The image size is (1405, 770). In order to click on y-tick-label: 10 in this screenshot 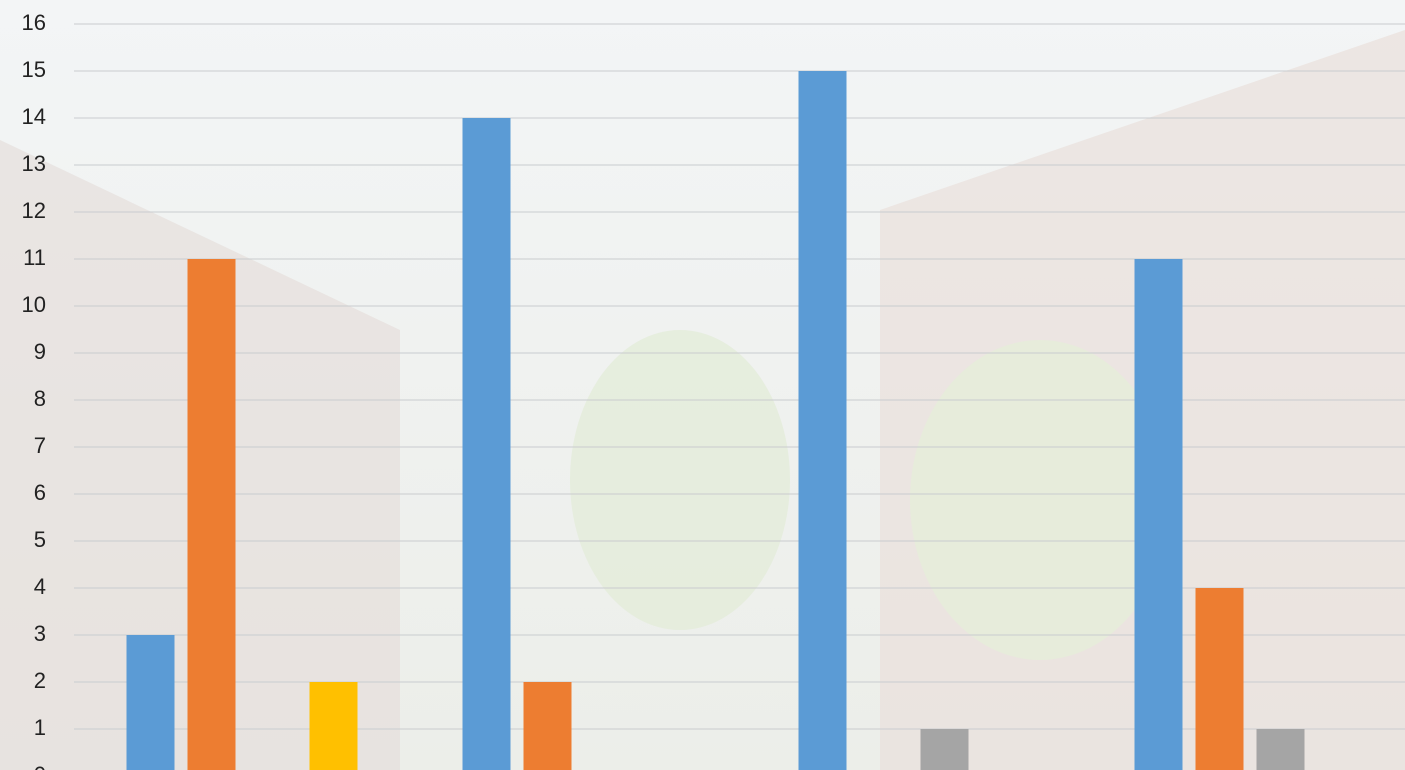, I will do `click(34, 304)`.